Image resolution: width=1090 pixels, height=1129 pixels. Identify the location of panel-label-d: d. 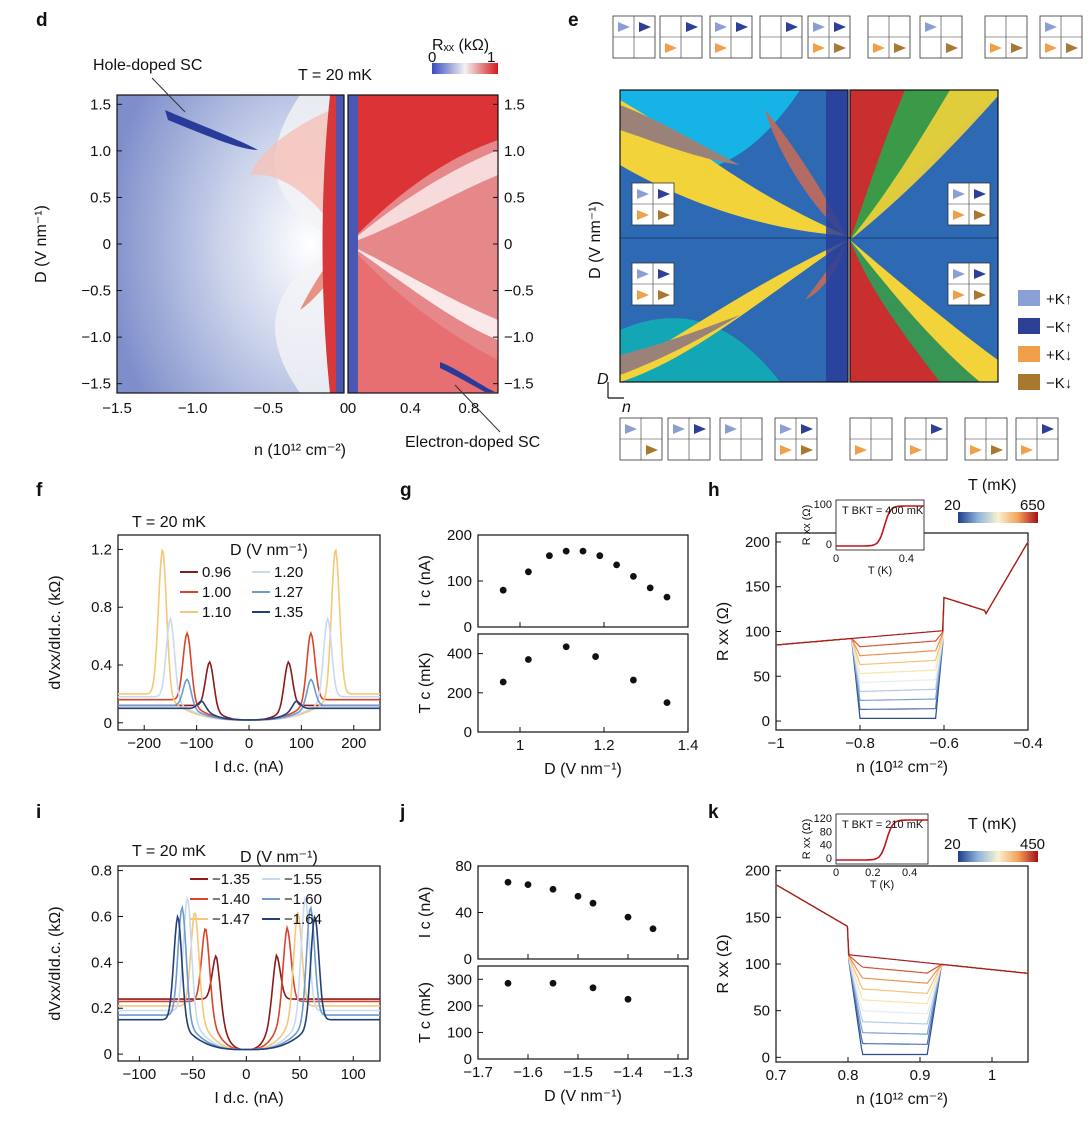
(42, 20).